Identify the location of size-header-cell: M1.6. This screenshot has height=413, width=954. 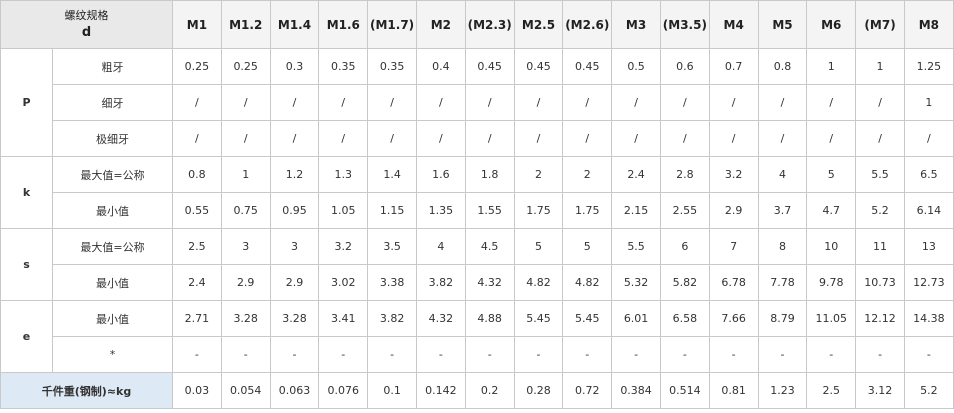
(343, 24).